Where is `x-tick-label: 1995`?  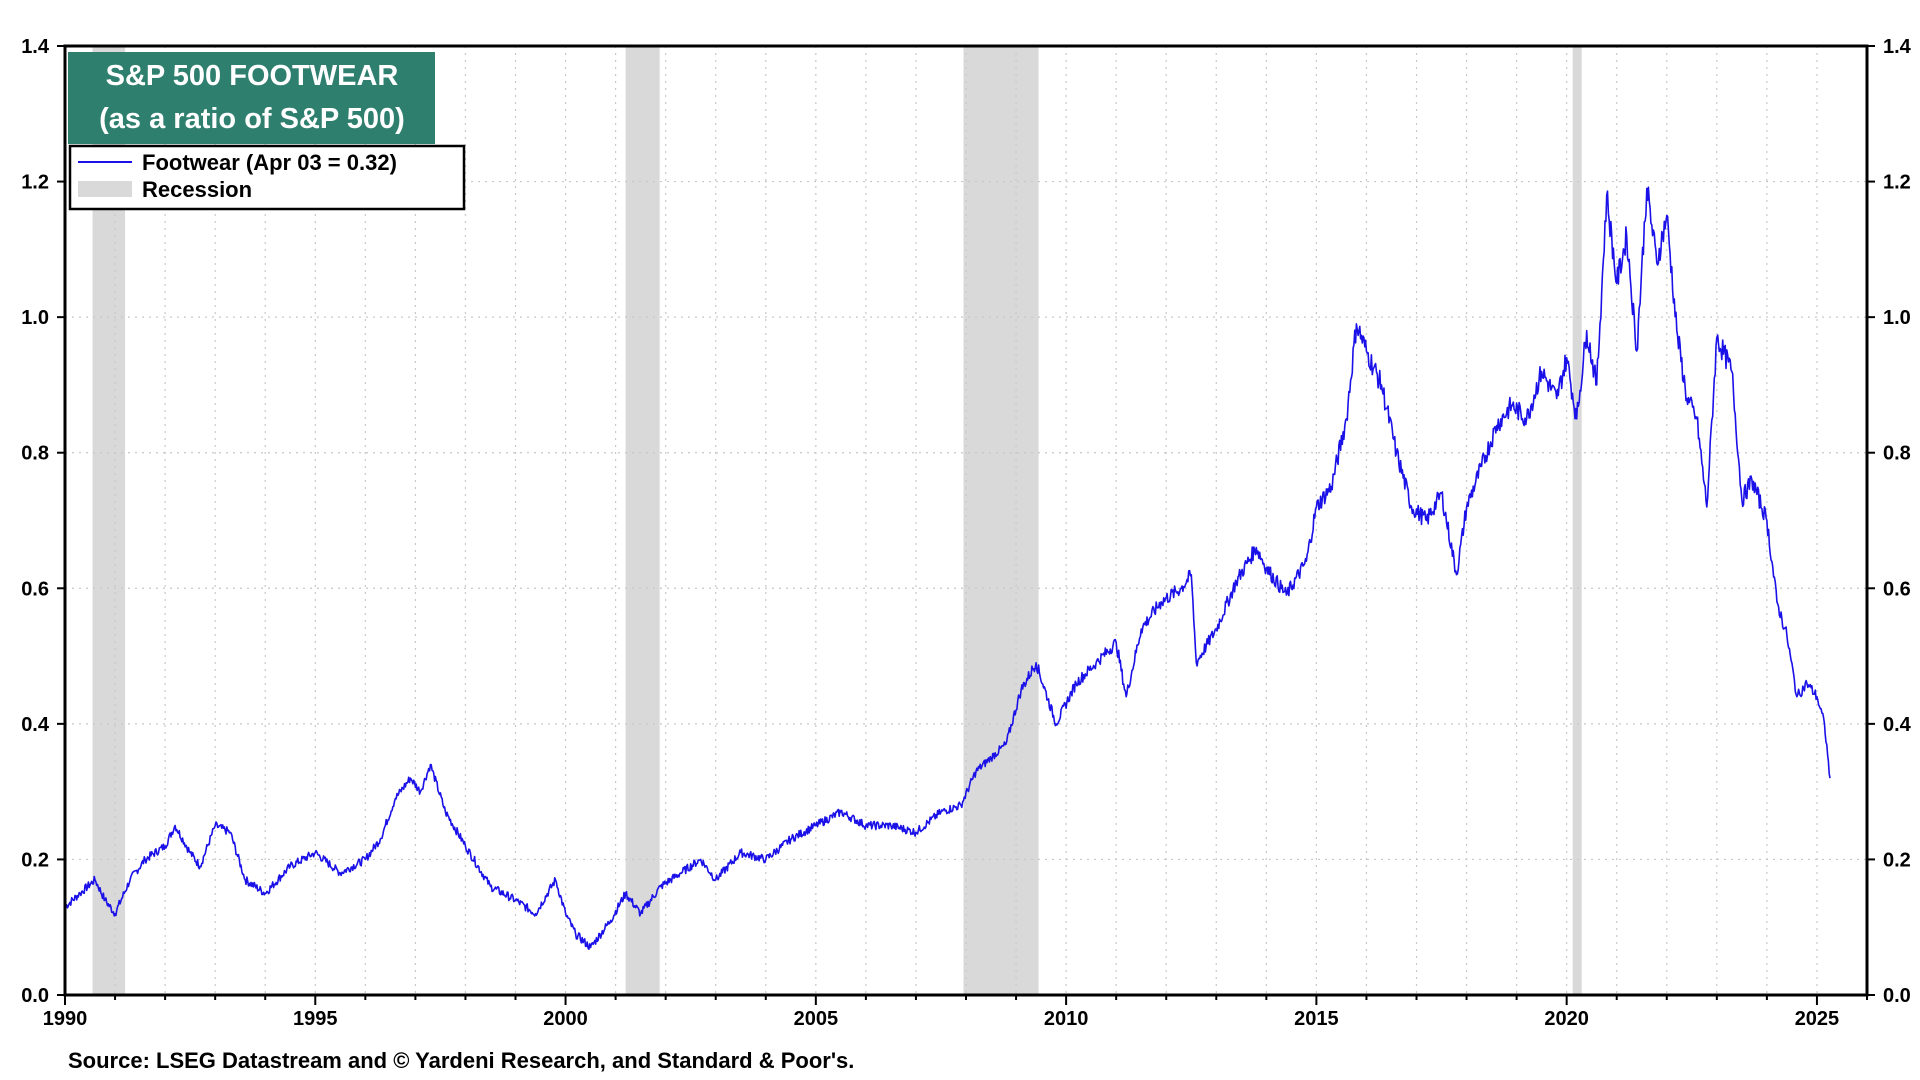 x-tick-label: 1995 is located at coordinates (315, 1019).